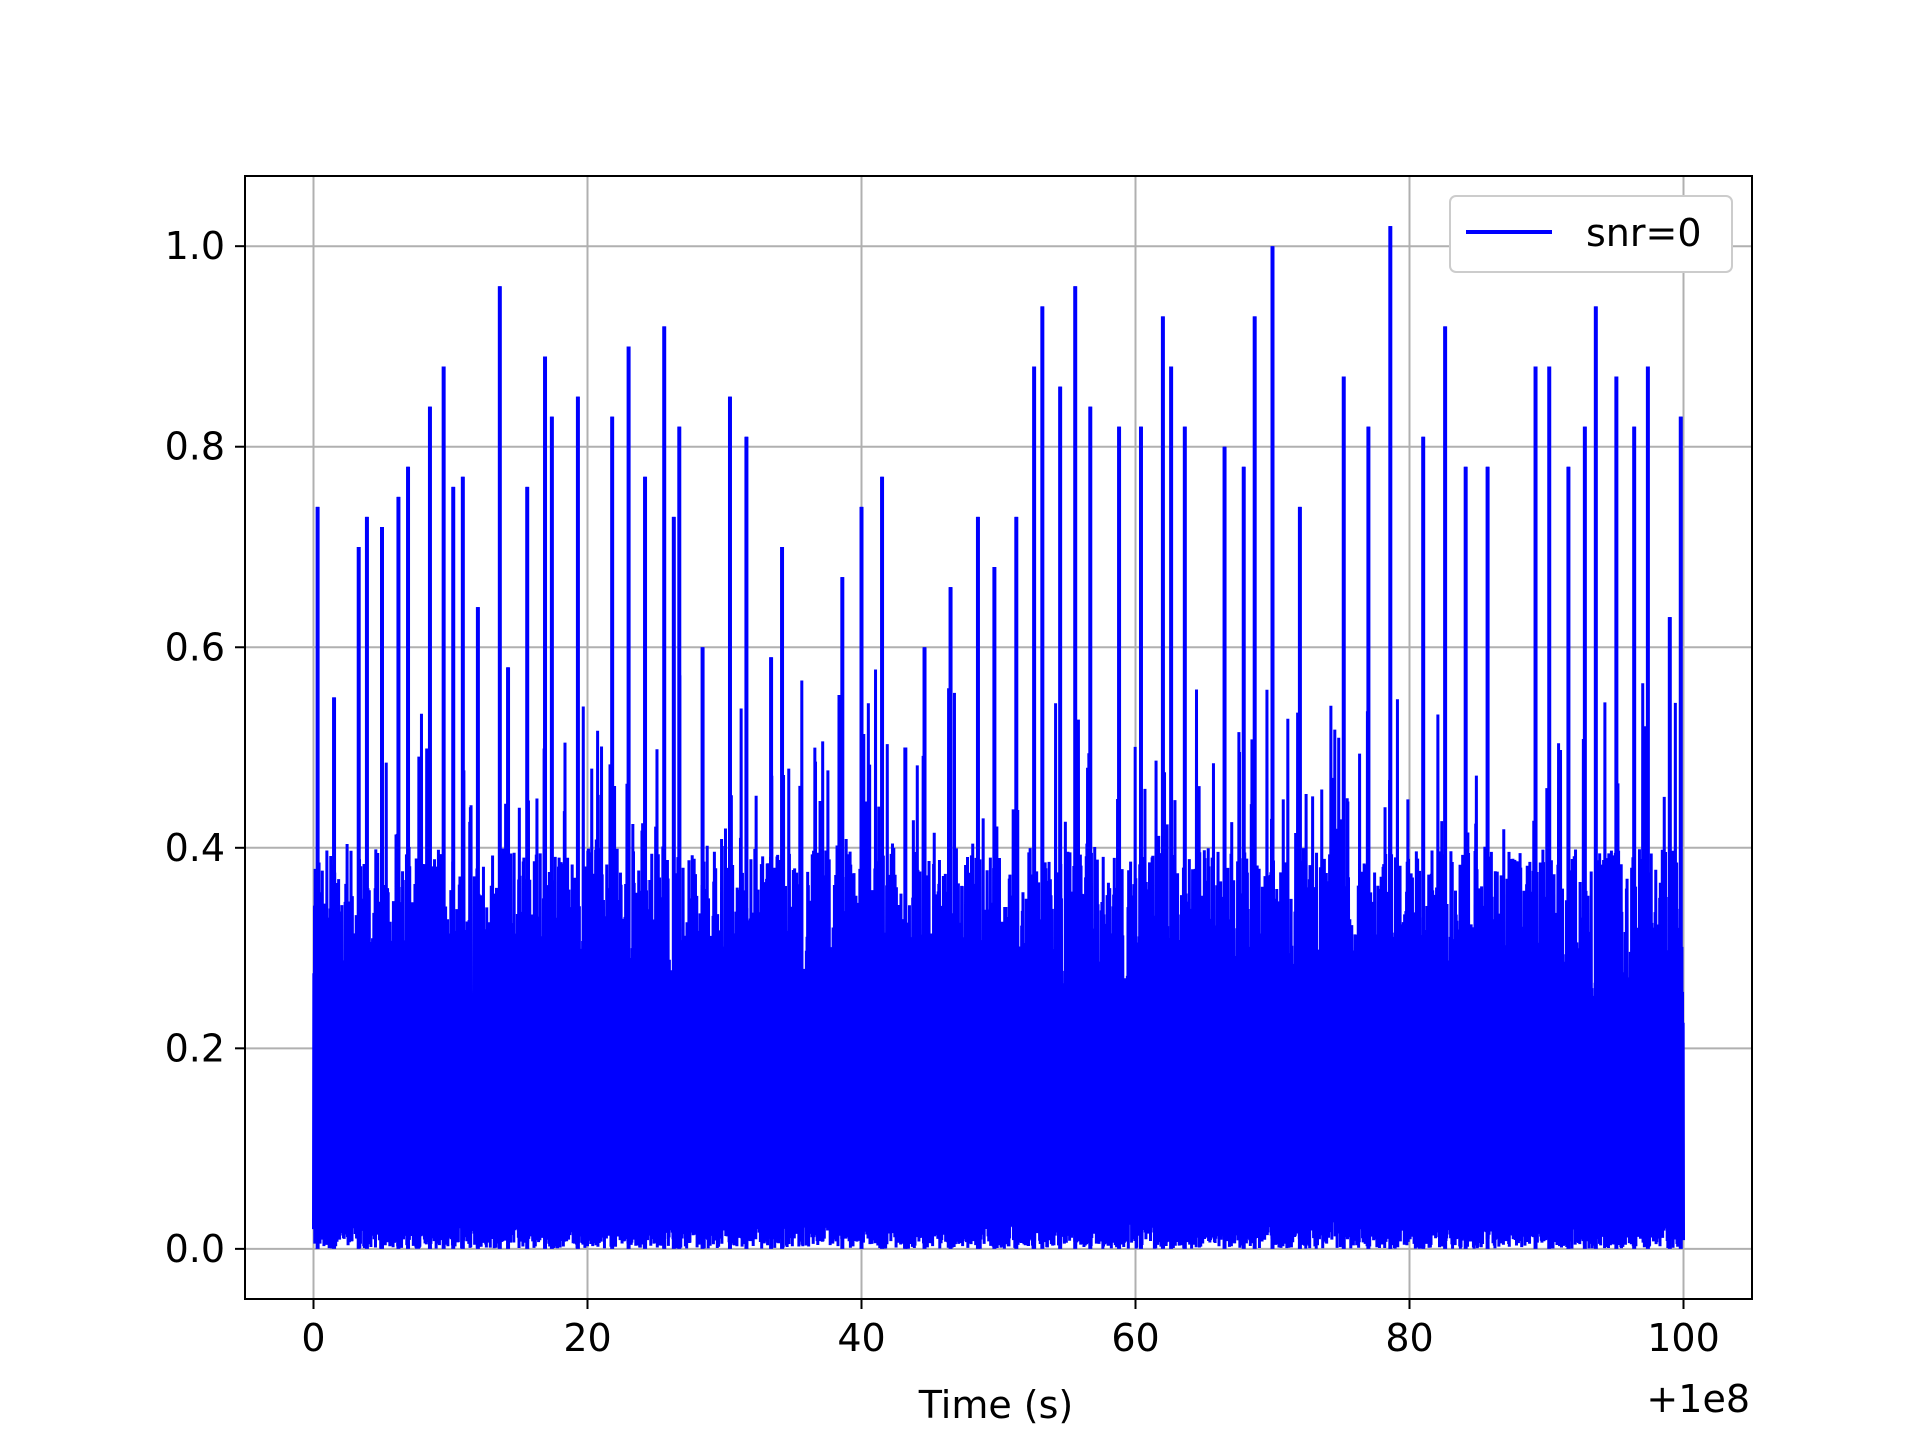  I want to click on y-tick-label: 1.0, so click(195, 246).